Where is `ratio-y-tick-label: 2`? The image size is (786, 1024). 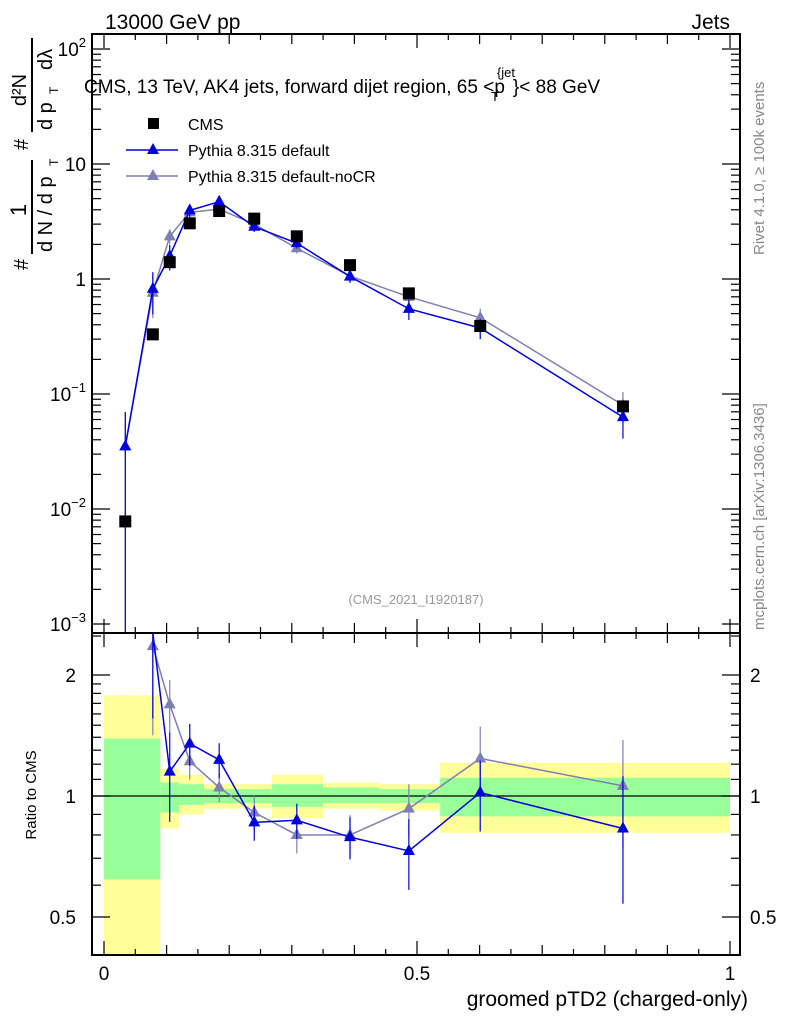 ratio-y-tick-label: 2 is located at coordinates (70, 676).